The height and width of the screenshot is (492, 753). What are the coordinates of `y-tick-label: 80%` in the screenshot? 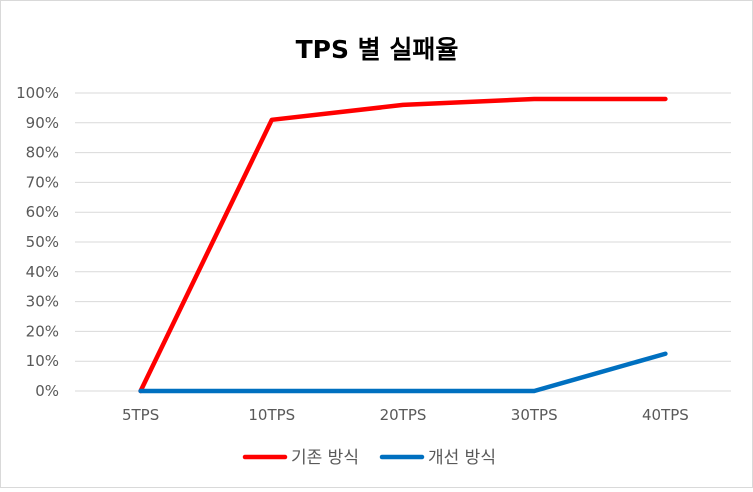 It's located at (42, 153).